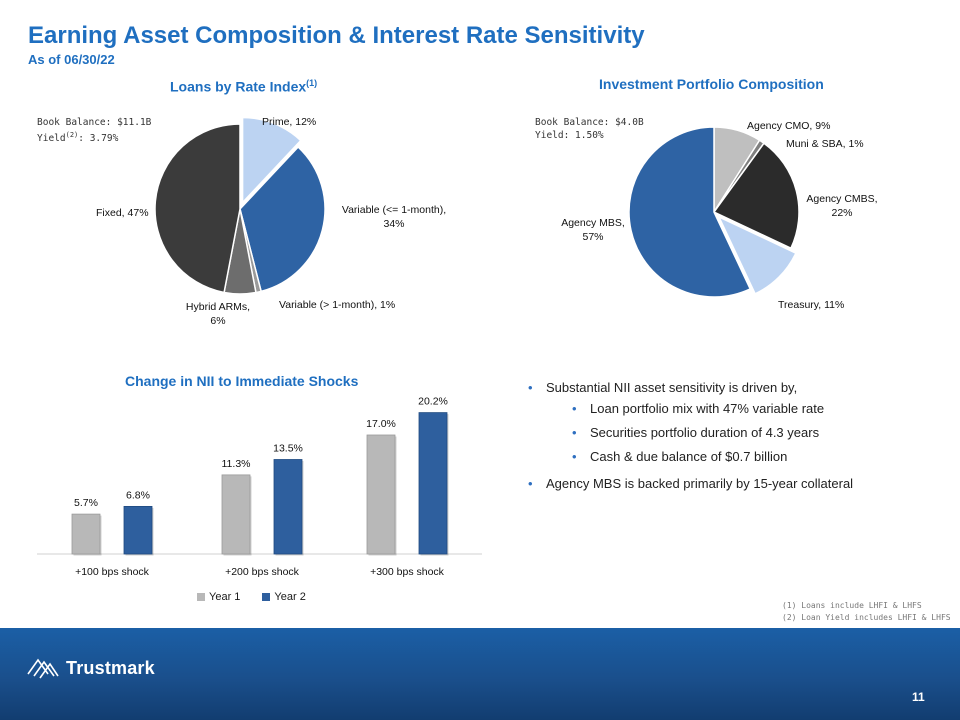 The height and width of the screenshot is (720, 960). I want to click on nii-legend: Year 1 Year 2, so click(251, 597).